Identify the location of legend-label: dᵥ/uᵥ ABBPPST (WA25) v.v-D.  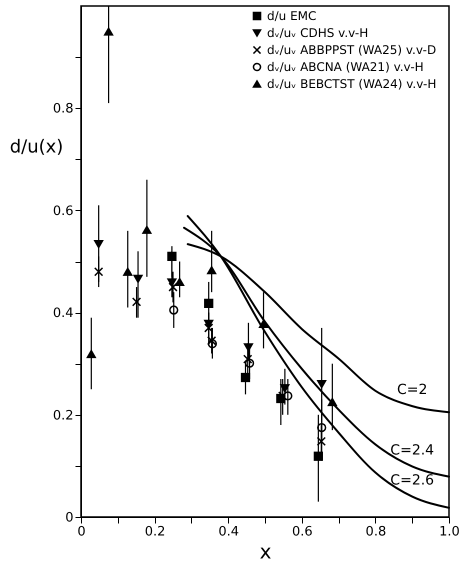
(351, 50).